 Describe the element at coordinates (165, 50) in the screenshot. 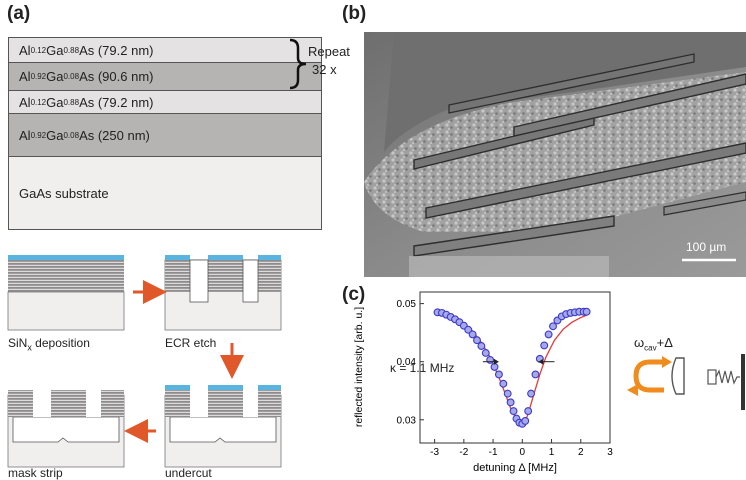

I see `layer-1: Al 0.12 Ga 0.88 As (79.2 nm)` at that location.